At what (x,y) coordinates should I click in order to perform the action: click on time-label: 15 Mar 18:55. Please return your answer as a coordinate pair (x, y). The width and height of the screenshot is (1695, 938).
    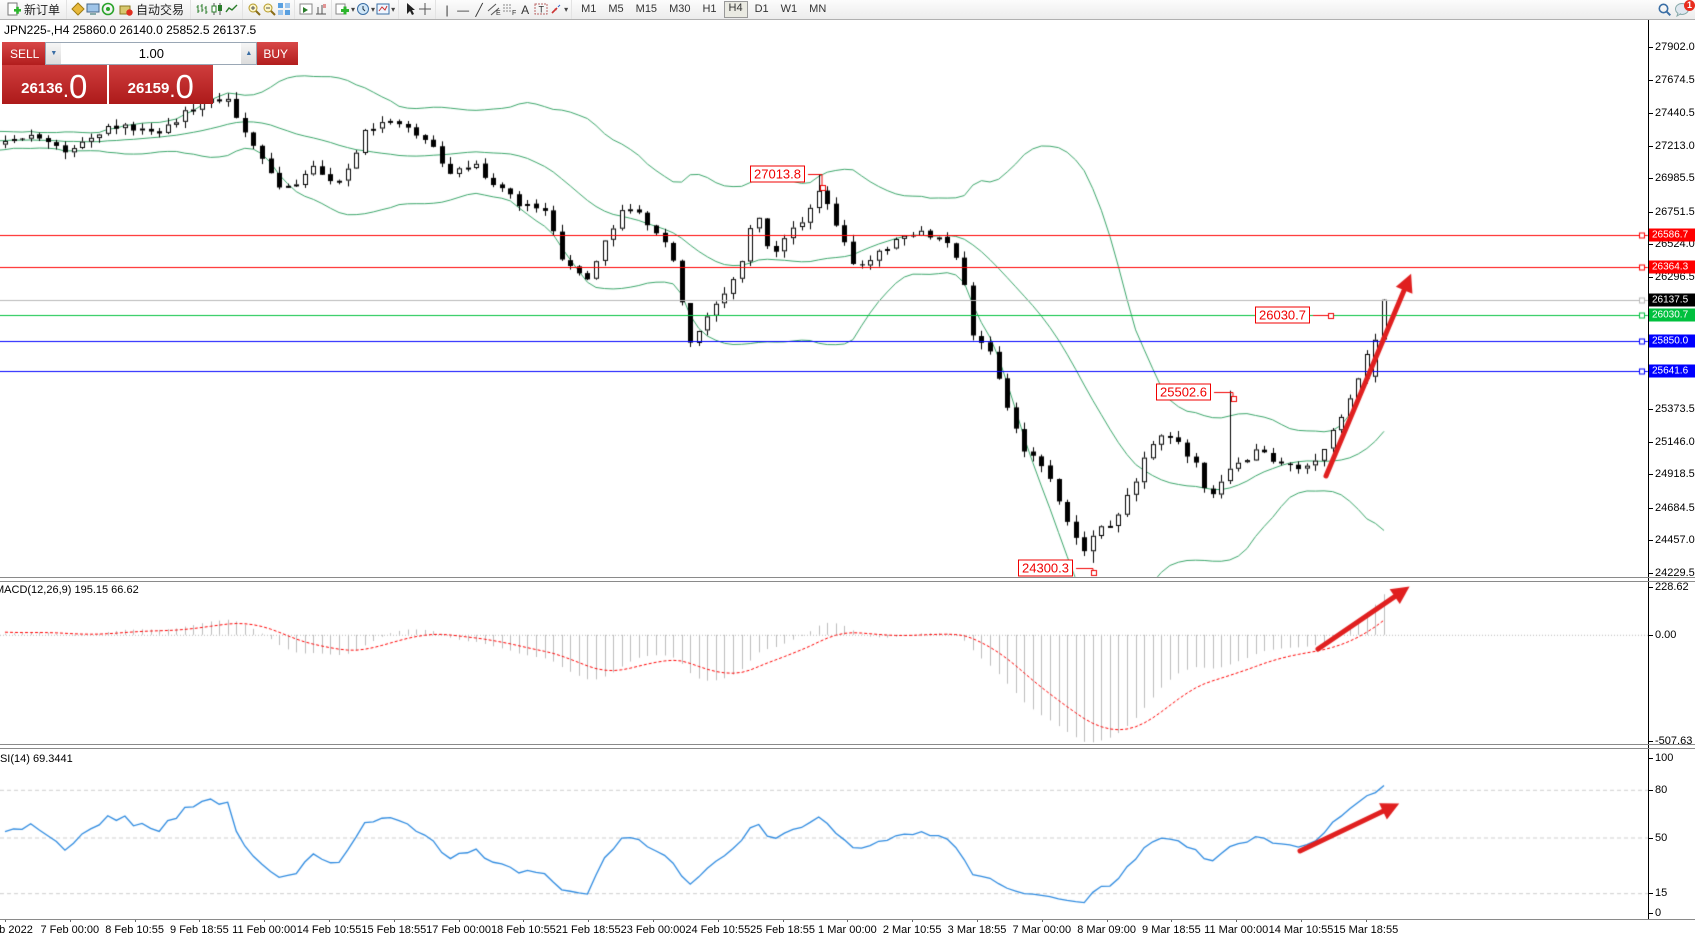
    Looking at the image, I should click on (1366, 930).